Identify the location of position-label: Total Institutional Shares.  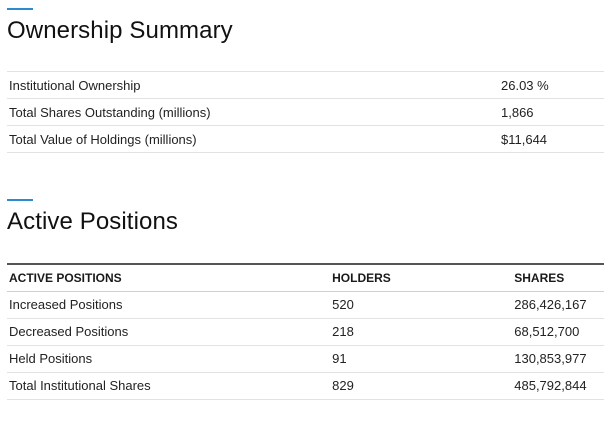
(80, 385).